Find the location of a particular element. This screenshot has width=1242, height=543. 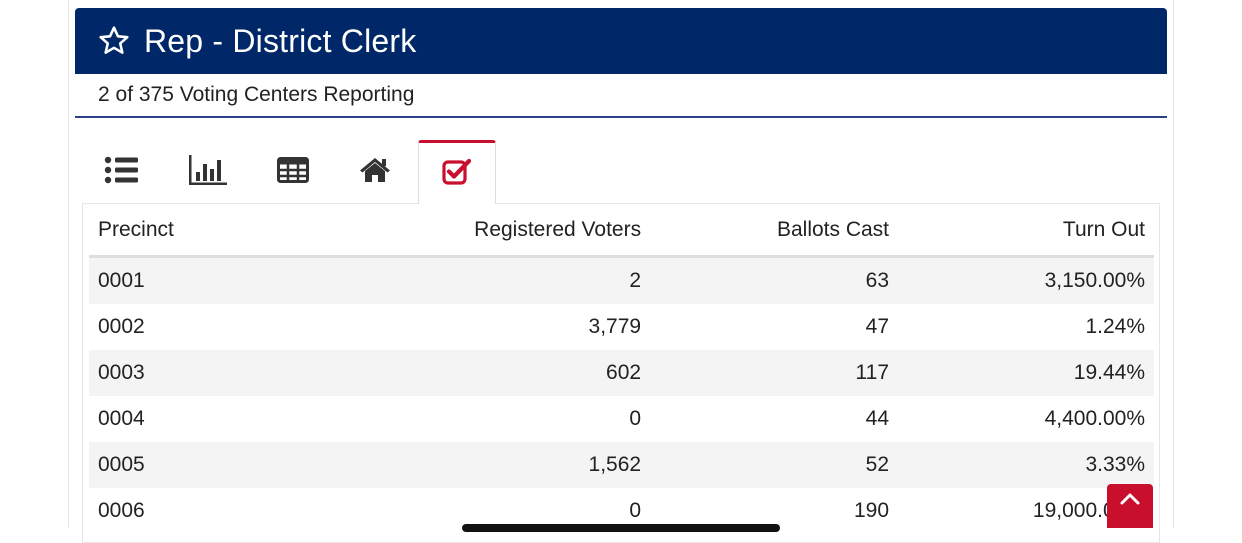

precinct-cell: 0005 is located at coordinates (208, 465).